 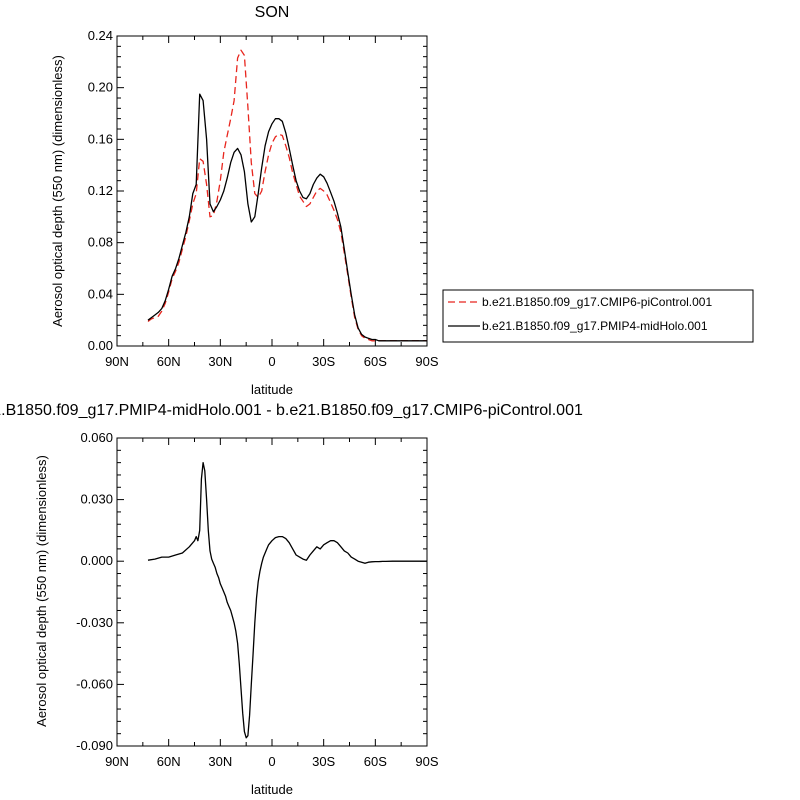 I want to click on chart1-y-tick-label: 0.030, so click(x=96, y=499).